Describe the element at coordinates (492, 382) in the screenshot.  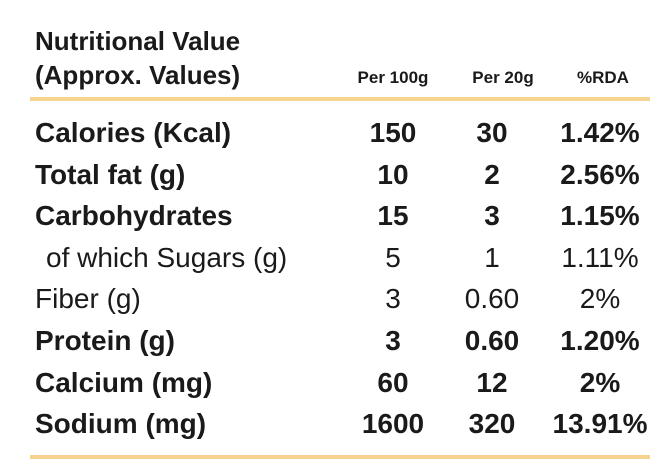
I see `nutrient-value: 12` at that location.